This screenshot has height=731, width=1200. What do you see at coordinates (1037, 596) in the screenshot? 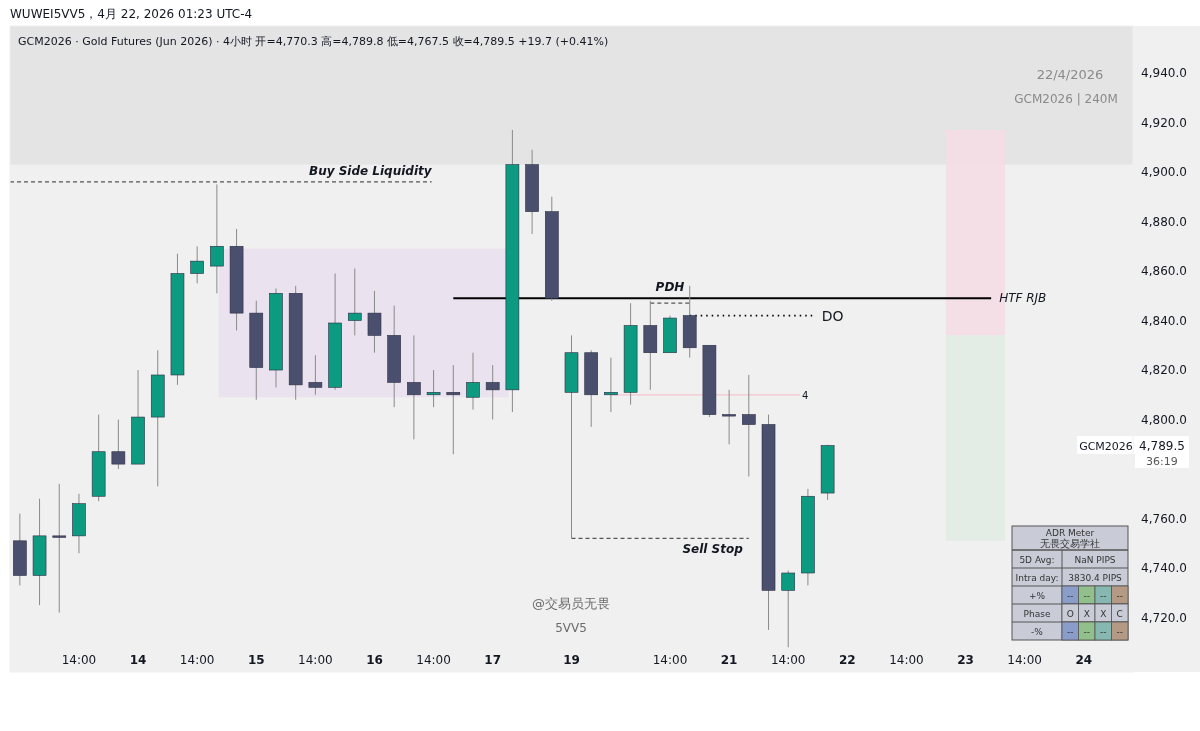
I see `annotation: +%` at bounding box center [1037, 596].